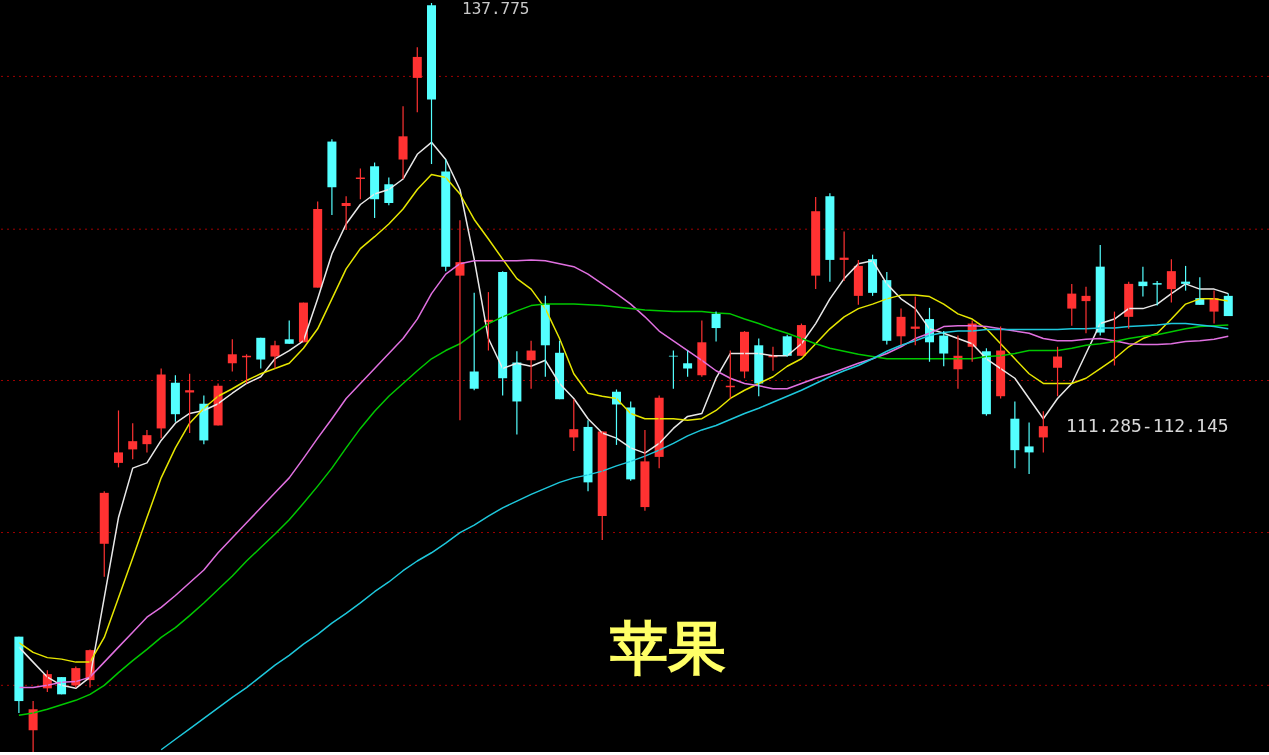 Image resolution: width=1269 pixels, height=755 pixels. What do you see at coordinates (496, 9) in the screenshot?
I see `annotation: 137.775` at bounding box center [496, 9].